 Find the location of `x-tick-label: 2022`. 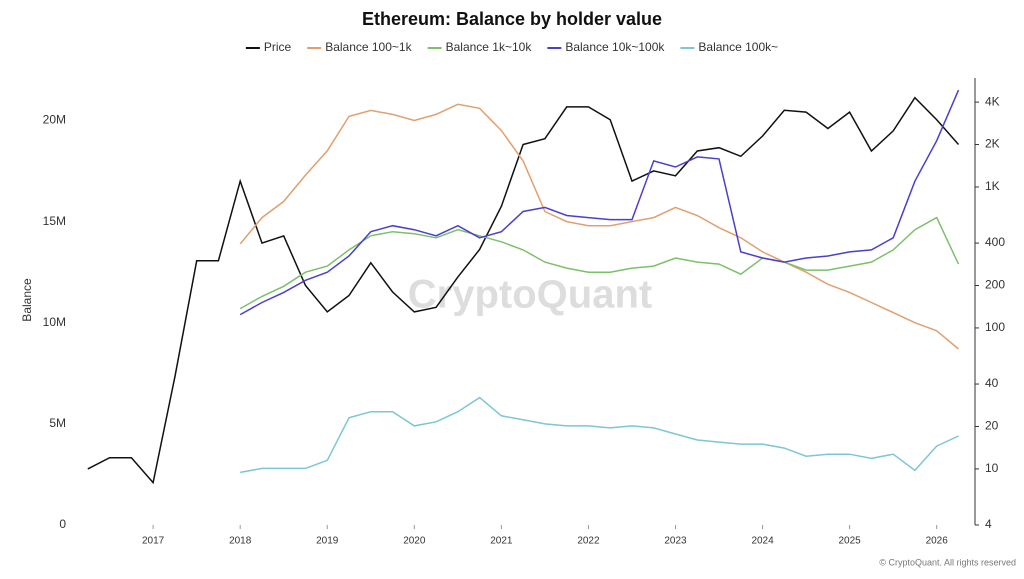

x-tick-label: 2022 is located at coordinates (588, 541).